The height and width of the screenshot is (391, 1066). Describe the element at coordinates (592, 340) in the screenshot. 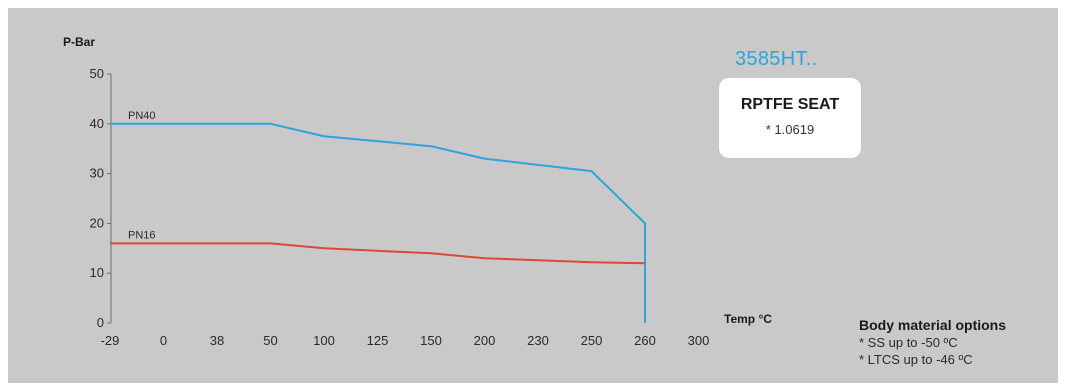

I see `x-tick-label: 250` at that location.